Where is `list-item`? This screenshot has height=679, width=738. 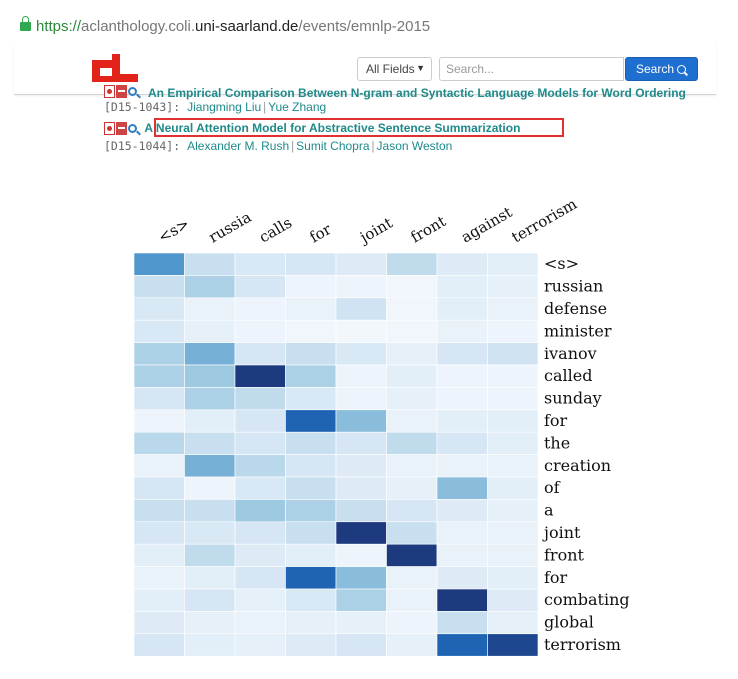 list-item is located at coordinates (121, 91).